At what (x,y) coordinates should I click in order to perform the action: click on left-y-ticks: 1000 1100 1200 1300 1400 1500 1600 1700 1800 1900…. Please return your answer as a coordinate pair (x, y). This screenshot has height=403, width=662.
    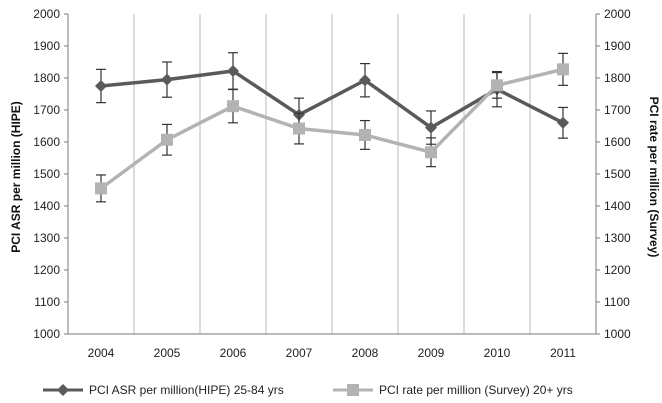
    Looking at the image, I should click on (50, 174).